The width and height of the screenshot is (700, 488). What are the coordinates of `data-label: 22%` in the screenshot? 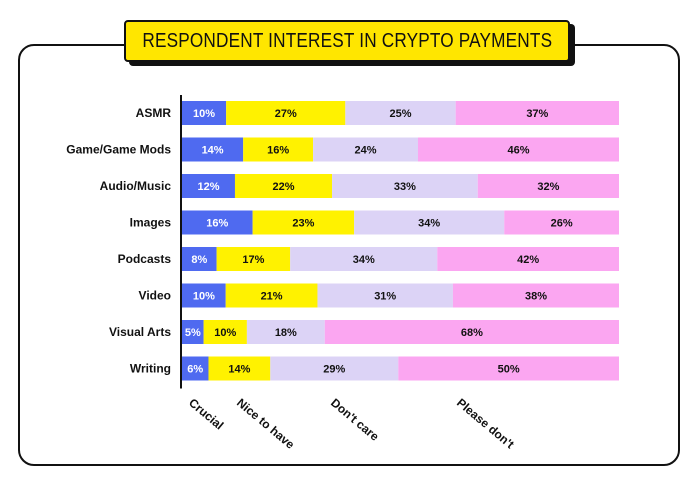 It's located at (284, 187).